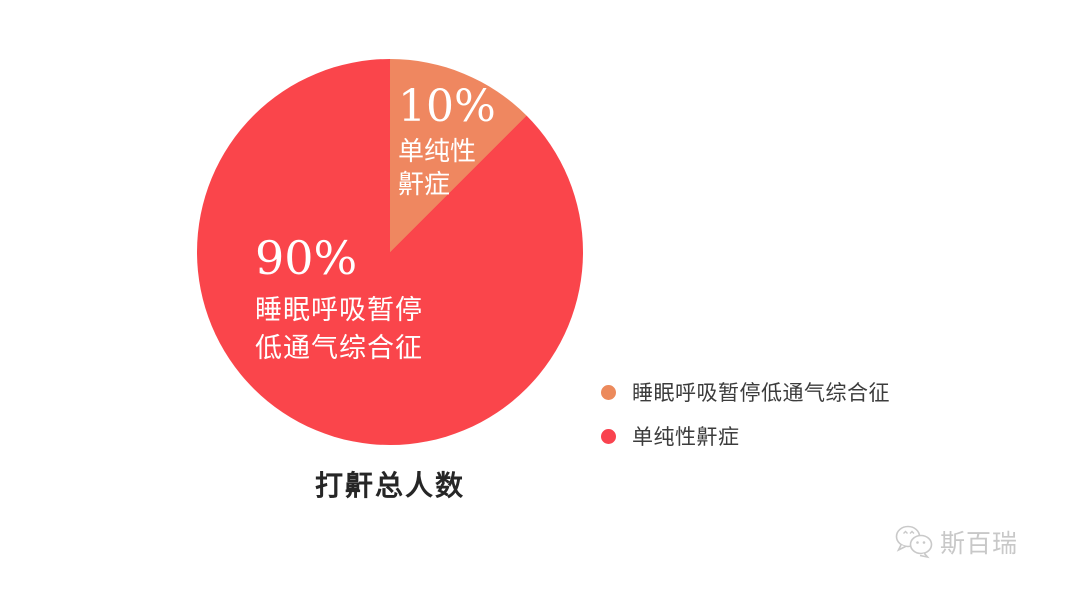 The height and width of the screenshot is (596, 1080). I want to click on brand-name: 斯百瑞, so click(979, 544).